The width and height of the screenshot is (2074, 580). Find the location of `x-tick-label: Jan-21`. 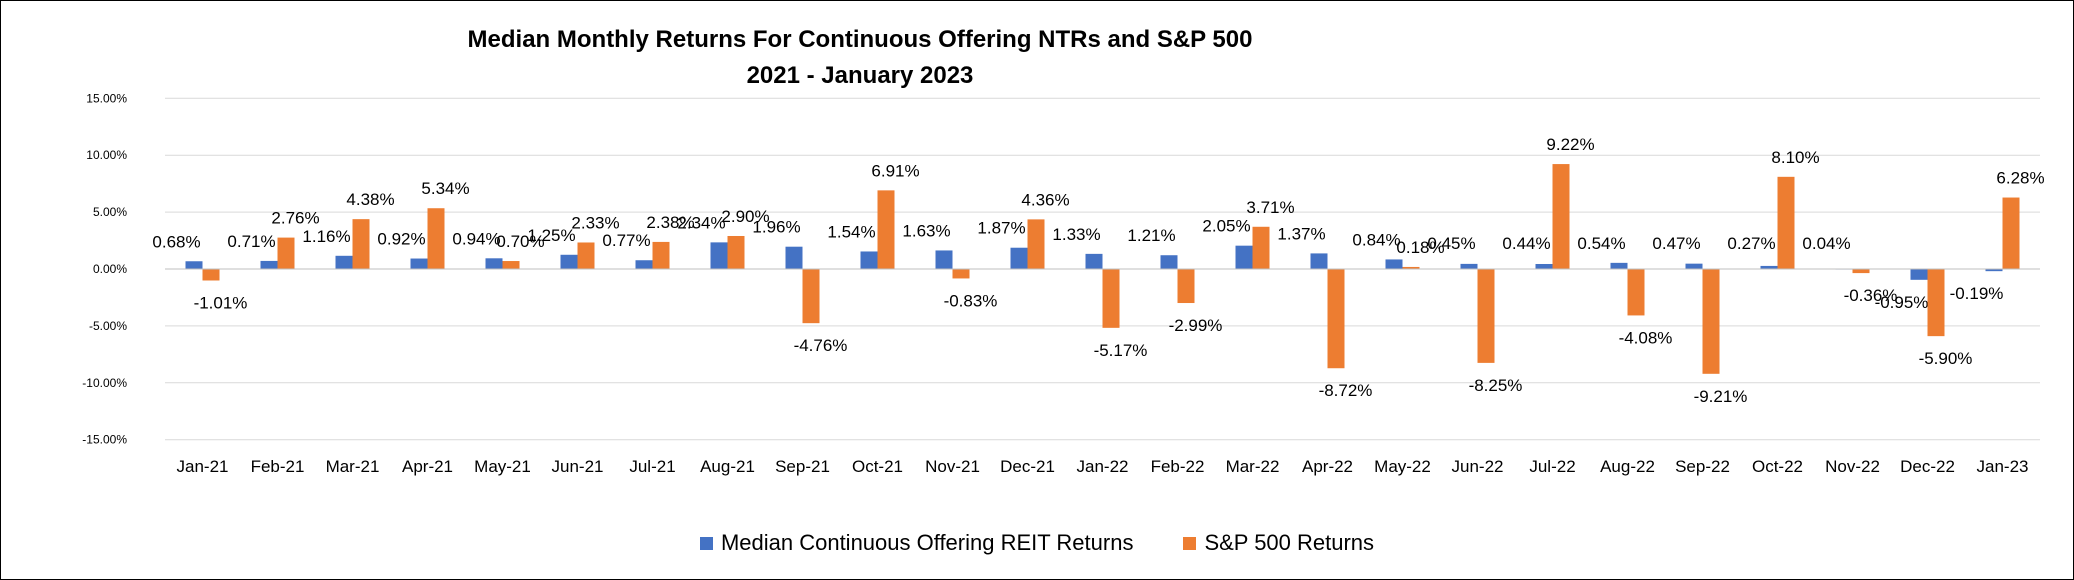

x-tick-label: Jan-21 is located at coordinates (203, 466).